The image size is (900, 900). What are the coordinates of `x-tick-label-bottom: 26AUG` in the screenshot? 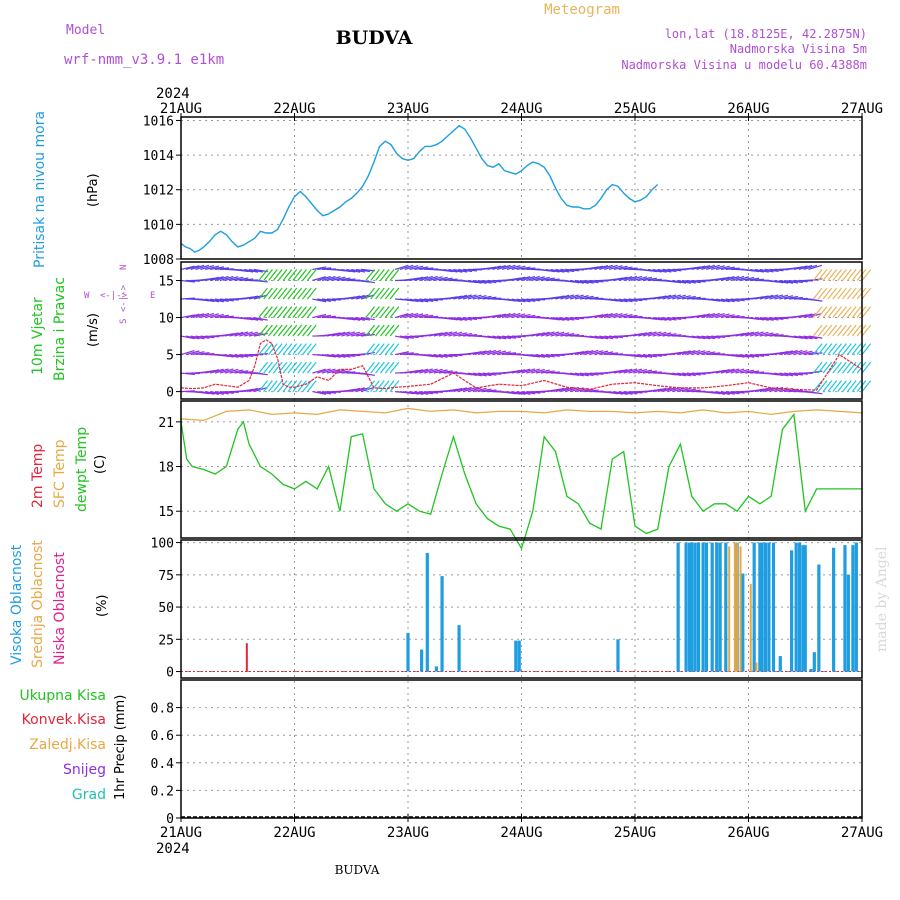 It's located at (748, 833).